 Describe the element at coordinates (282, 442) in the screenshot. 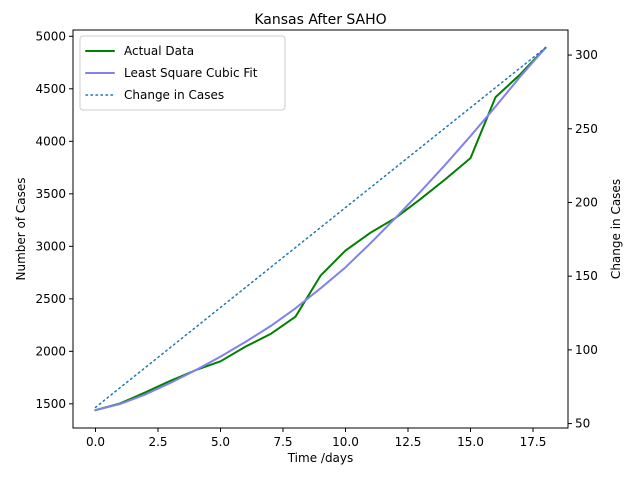

I see `x-tick-label: 7.5` at that location.